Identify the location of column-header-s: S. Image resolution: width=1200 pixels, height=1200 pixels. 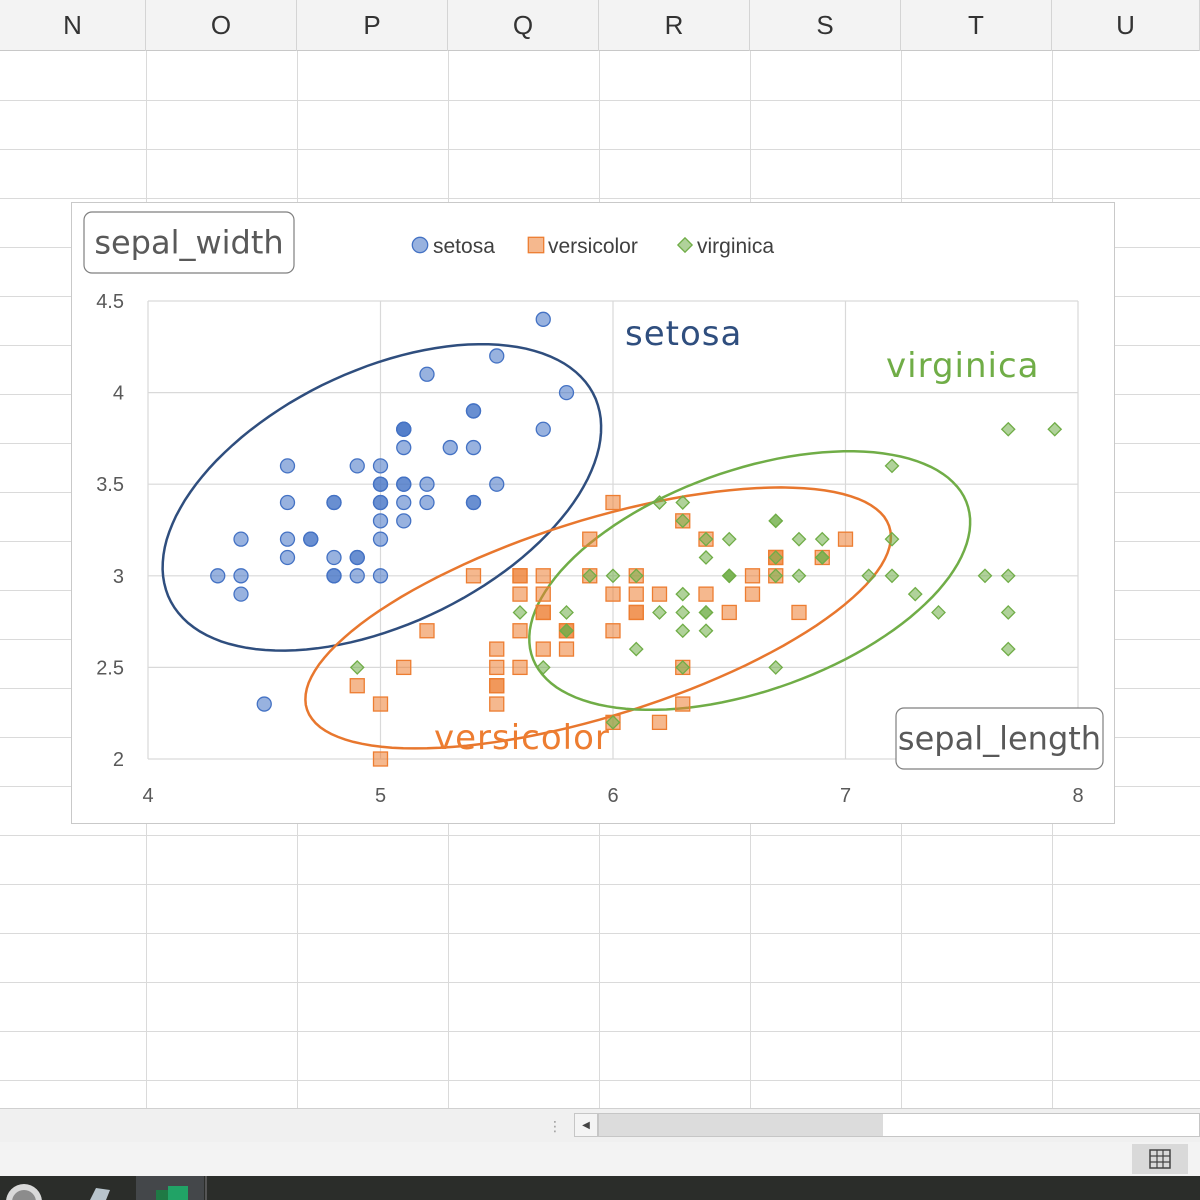
(825, 25).